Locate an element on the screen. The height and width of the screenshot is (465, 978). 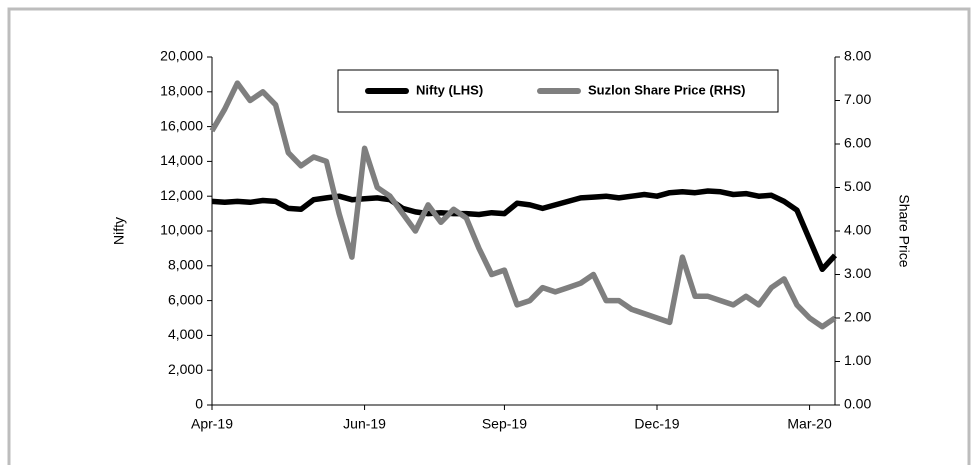
y-tick-label: 6,000 is located at coordinates (185, 299).